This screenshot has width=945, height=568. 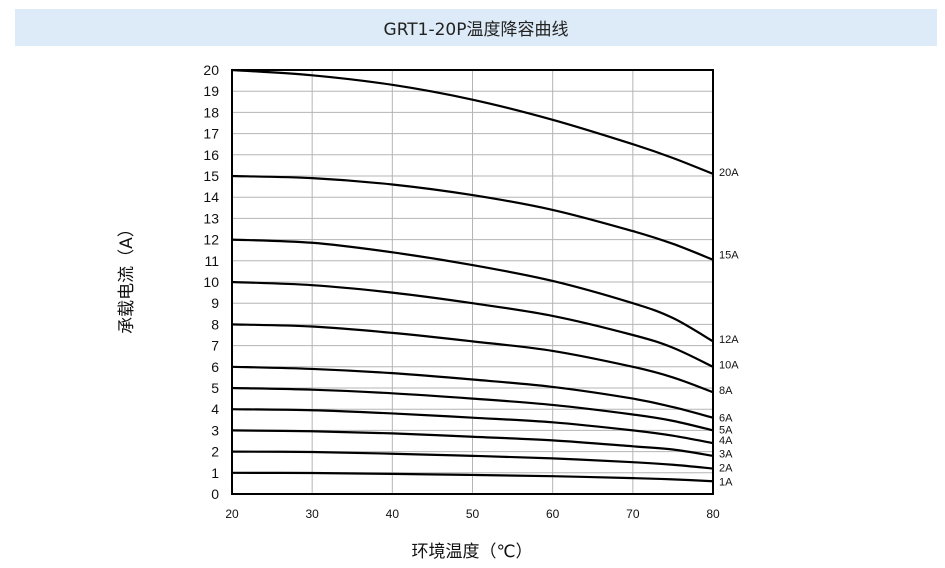 What do you see at coordinates (211, 70) in the screenshot?
I see `y-tick-label: 20` at bounding box center [211, 70].